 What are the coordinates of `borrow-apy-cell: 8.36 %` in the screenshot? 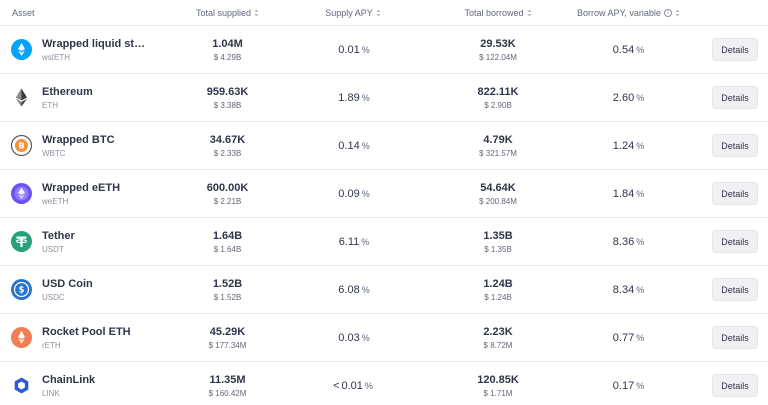 It's located at (628, 242).